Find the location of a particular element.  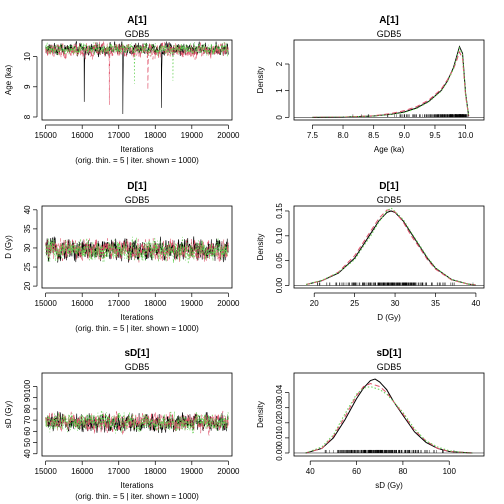

x-tick-label: 20000 is located at coordinates (228, 471).